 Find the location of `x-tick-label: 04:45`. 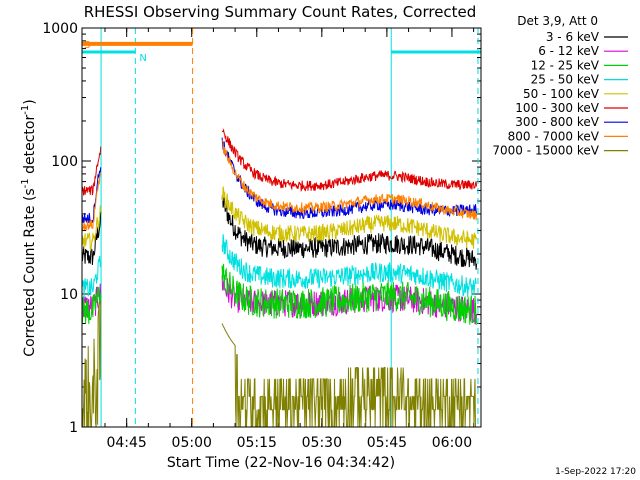

x-tick-label: 04:45 is located at coordinates (126, 443).